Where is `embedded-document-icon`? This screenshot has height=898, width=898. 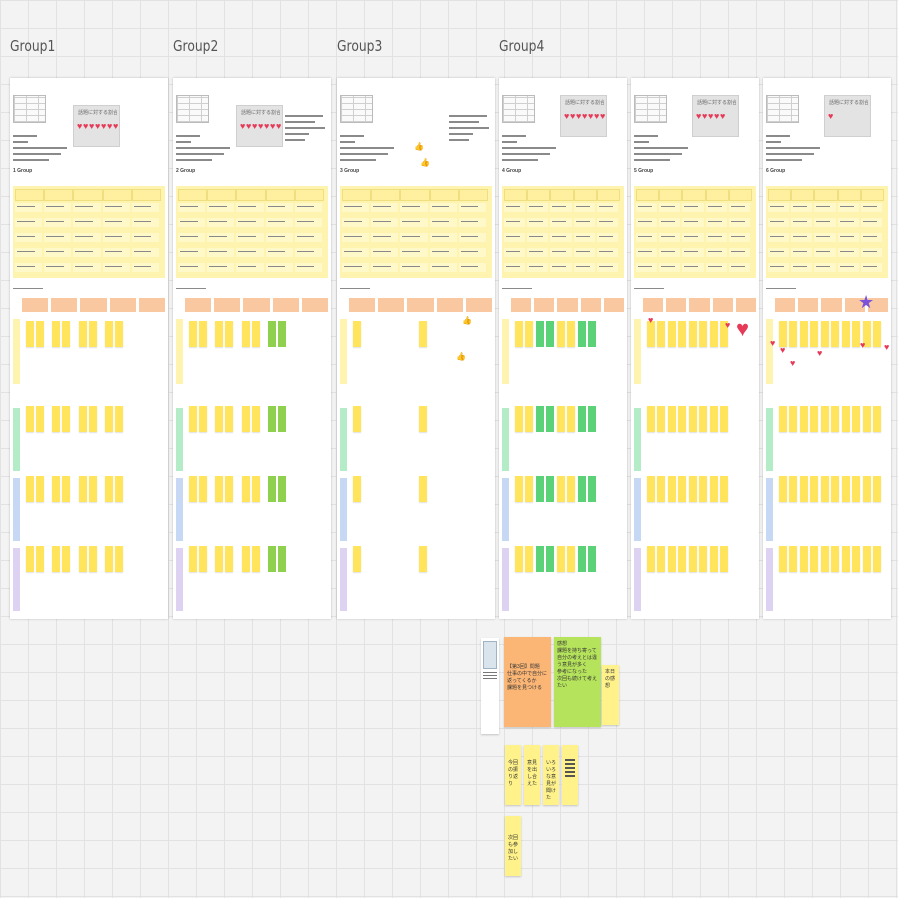 embedded-document-icon is located at coordinates (490, 686).